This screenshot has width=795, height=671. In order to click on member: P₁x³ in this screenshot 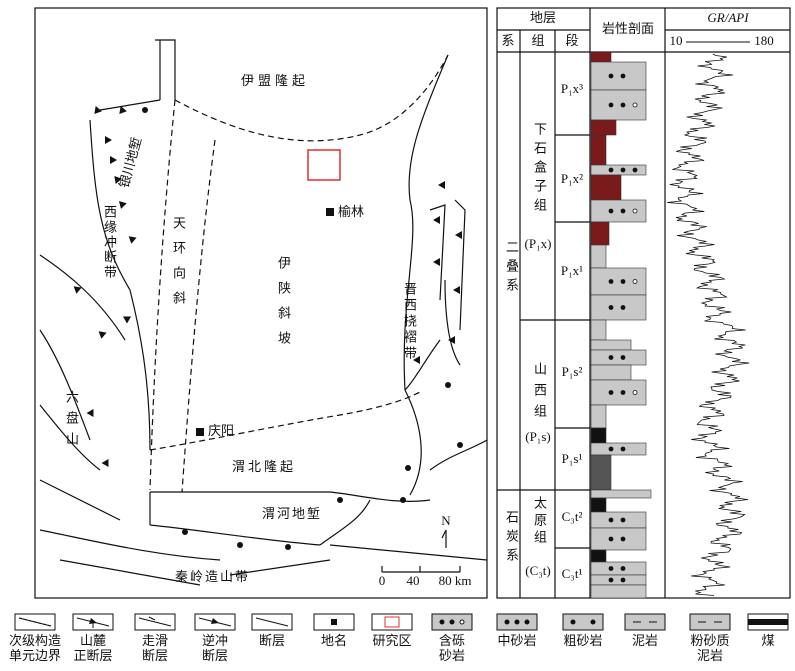, I will do `click(572, 88)`.